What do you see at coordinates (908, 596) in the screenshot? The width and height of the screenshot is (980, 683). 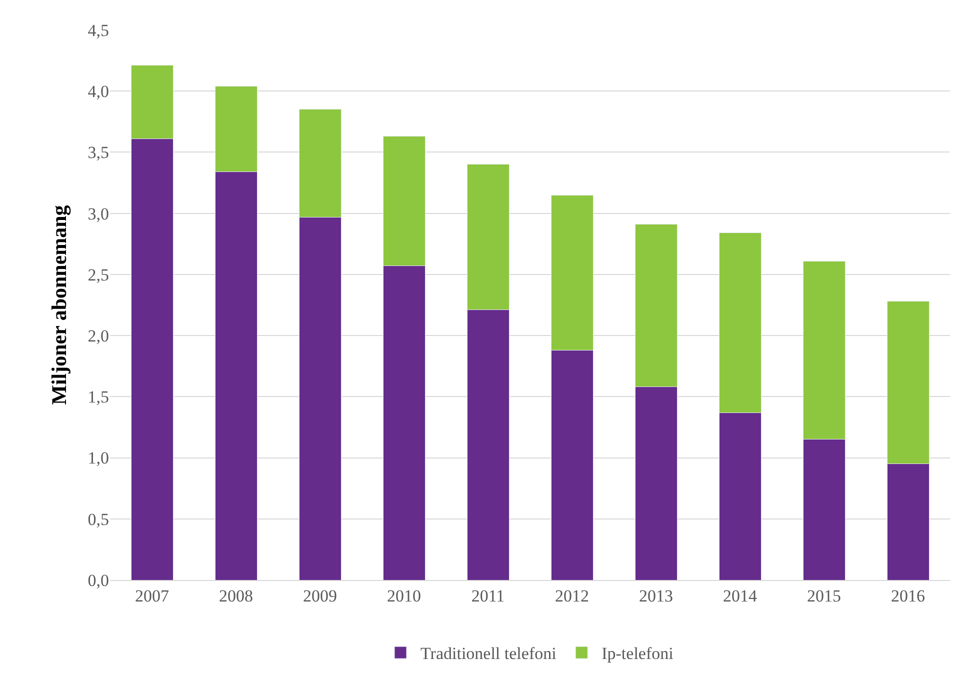 I see `x-tick-label: 2016` at bounding box center [908, 596].